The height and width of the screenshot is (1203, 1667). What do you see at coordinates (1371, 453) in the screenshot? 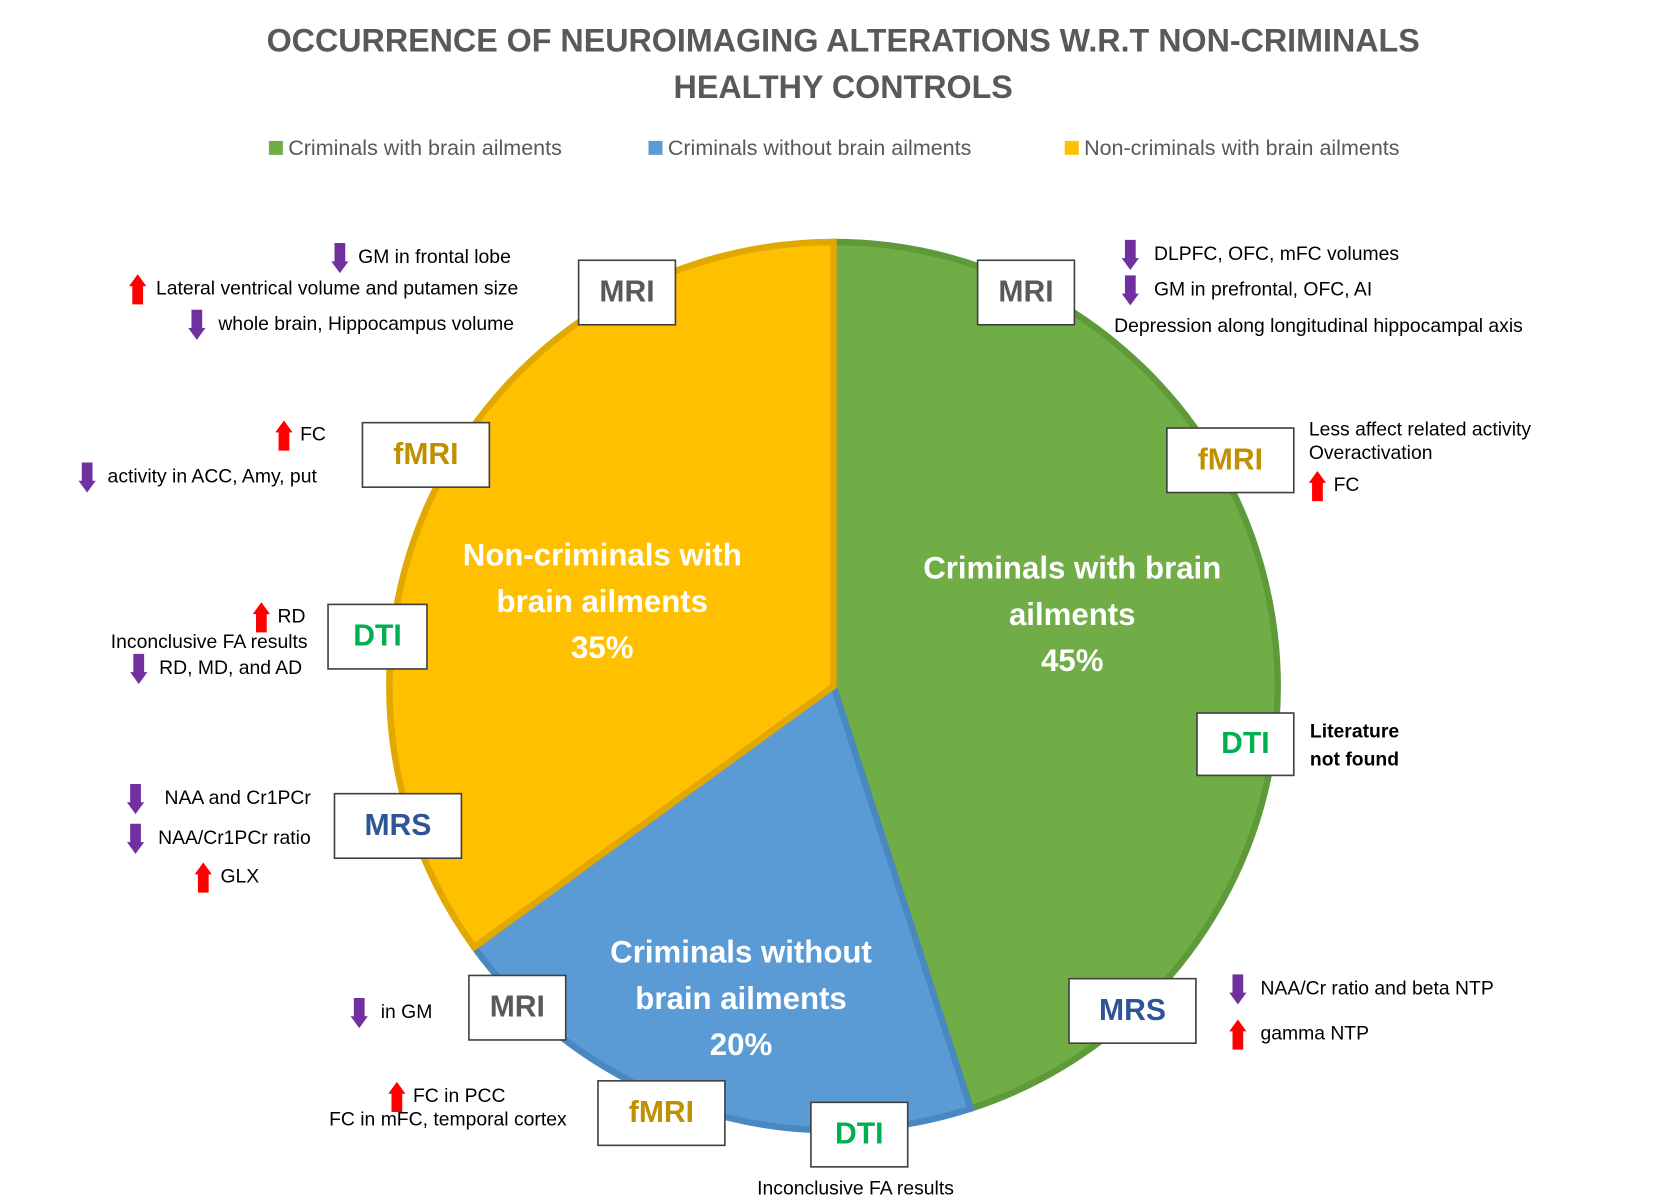
I see `note-text: Overactivation` at bounding box center [1371, 453].